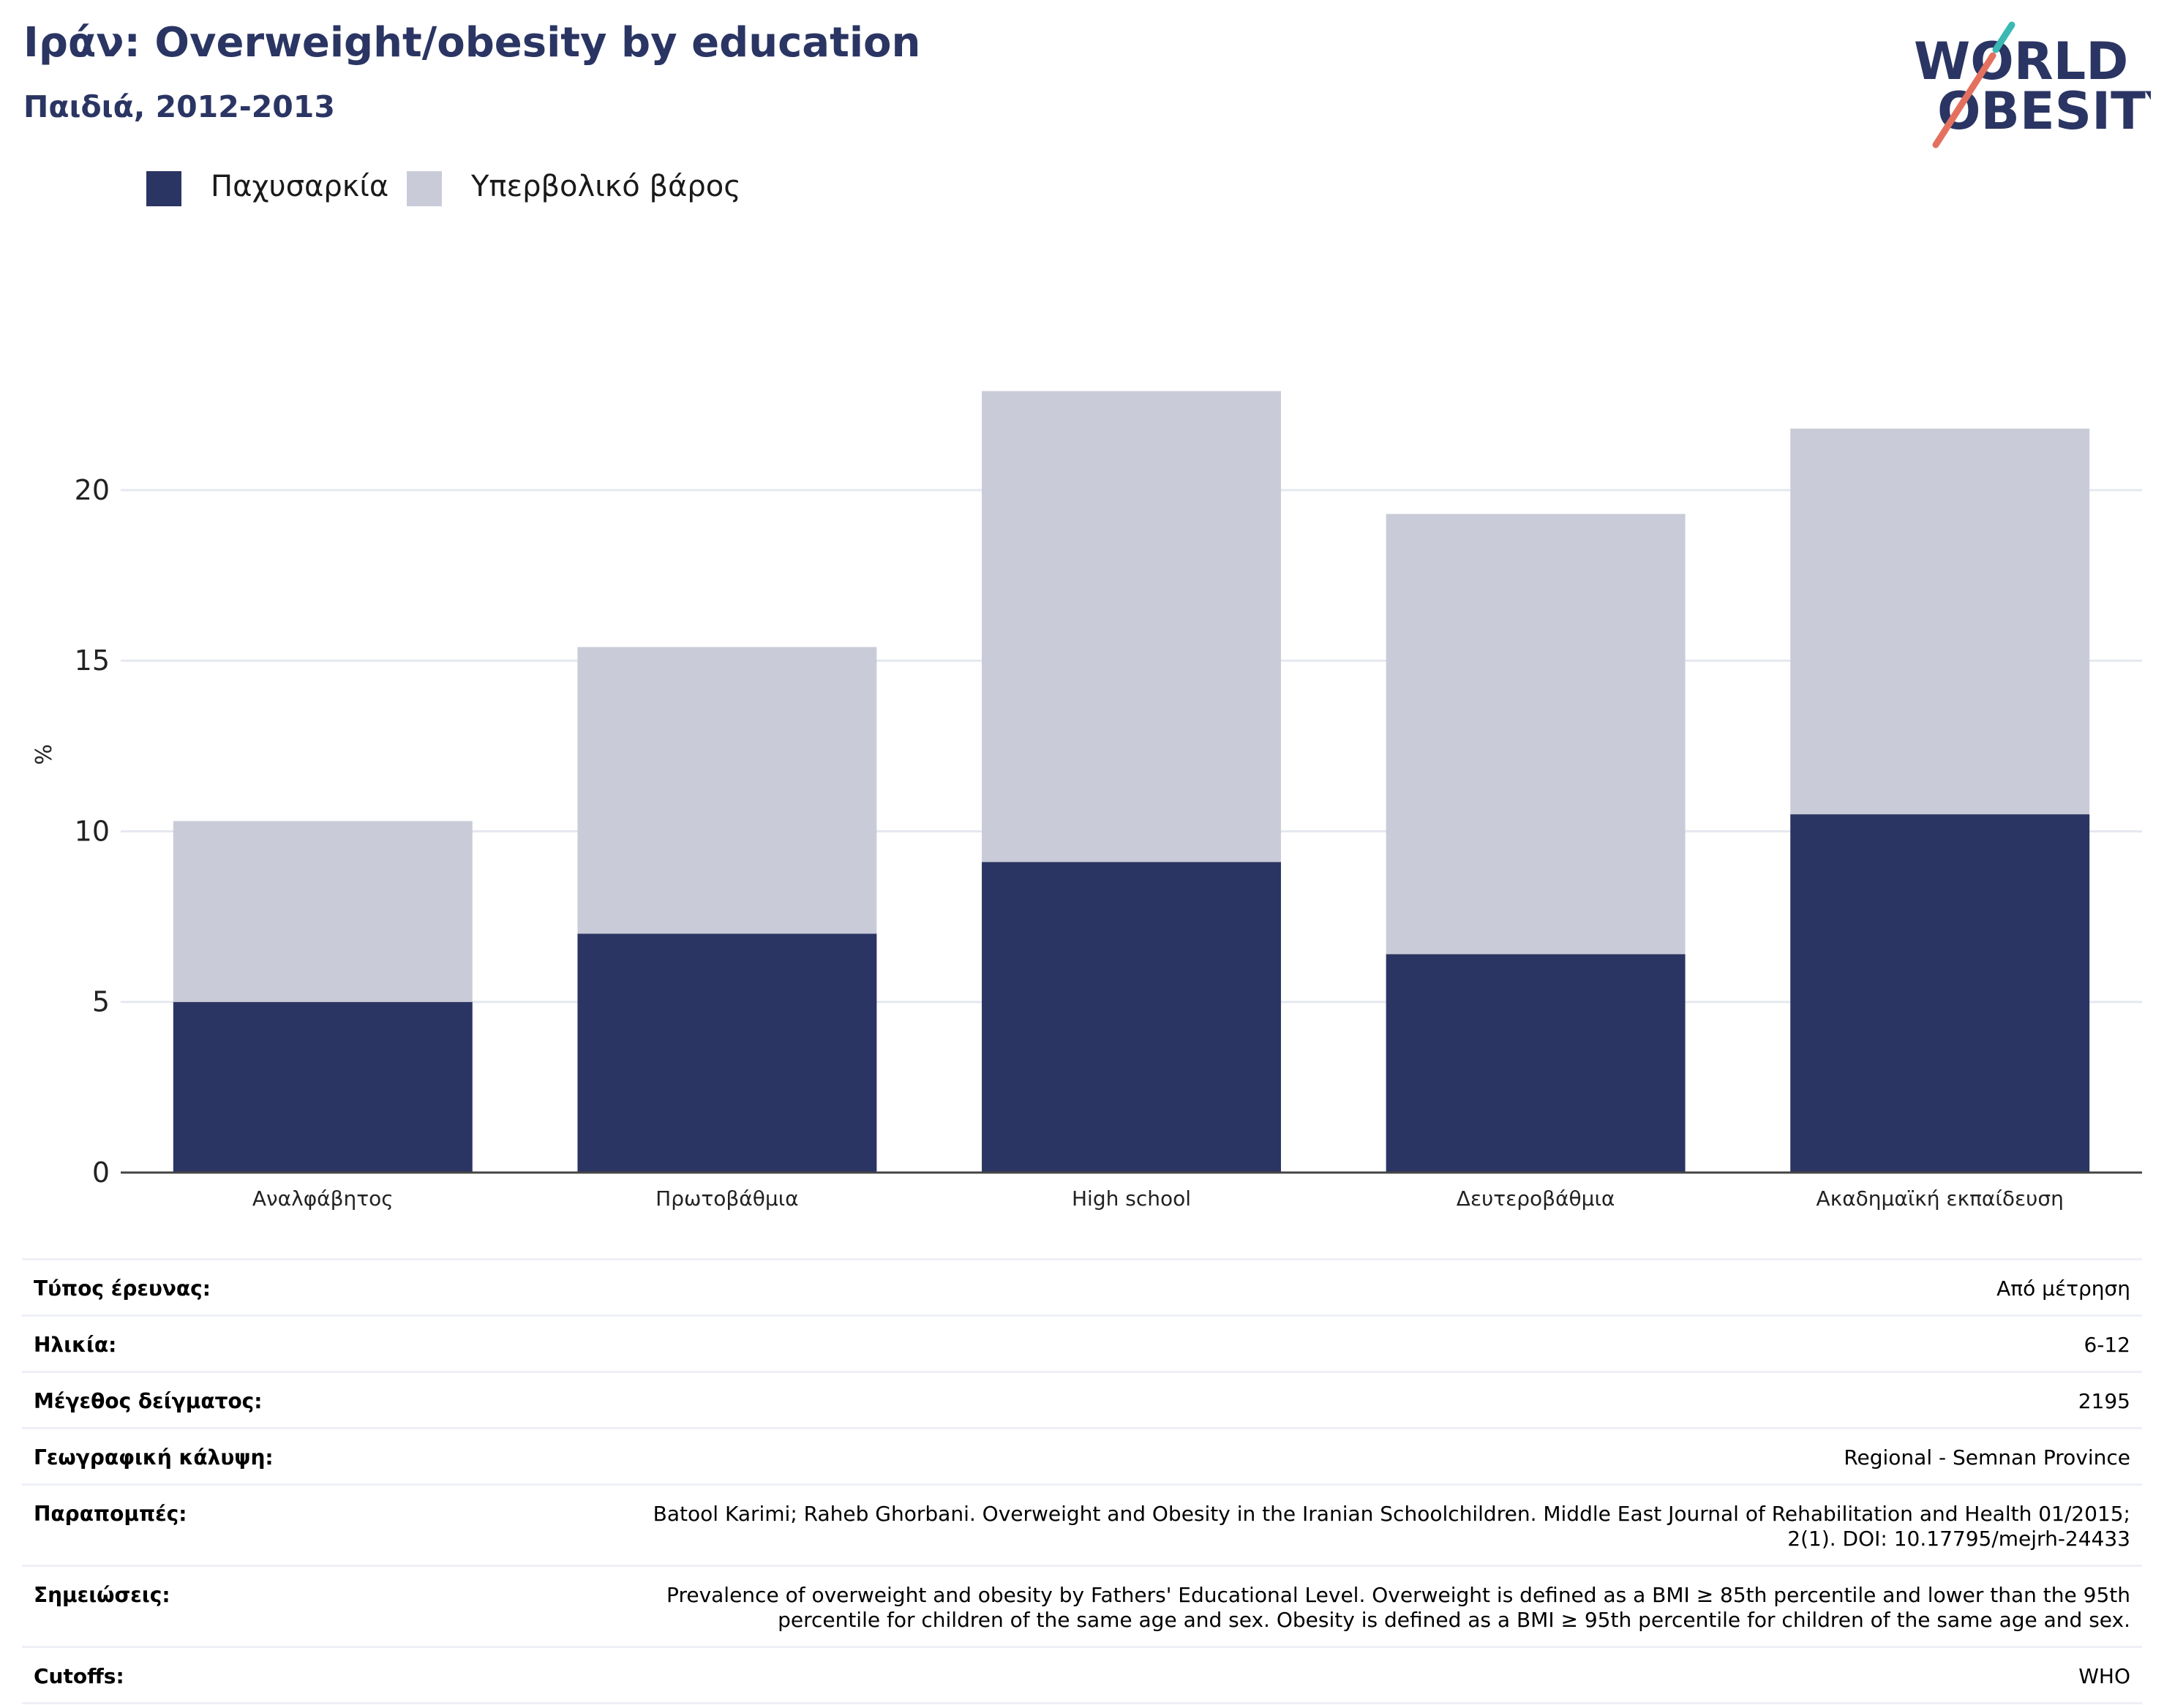  Describe the element at coordinates (1082, 1401) in the screenshot. I see `info-row-sample-size: Μέγεθος δείγματος: 2195` at that location.